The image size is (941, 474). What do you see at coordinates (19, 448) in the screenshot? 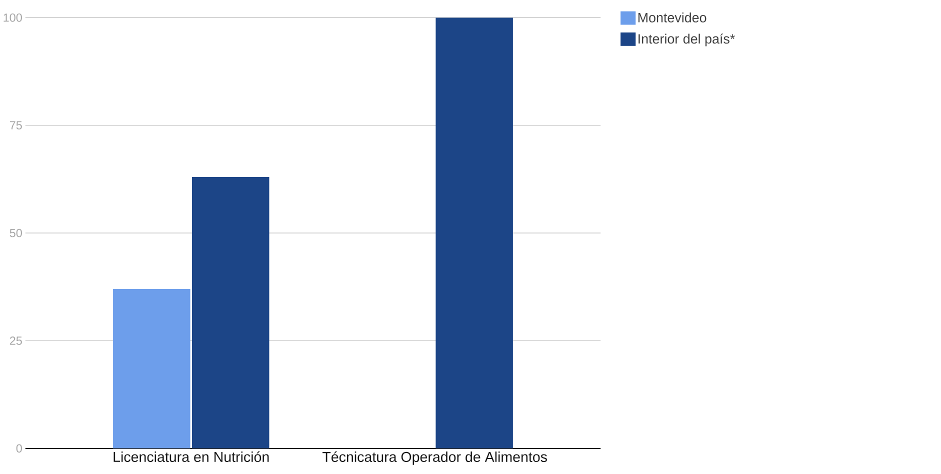
I see `y-tick-label: 0` at bounding box center [19, 448].